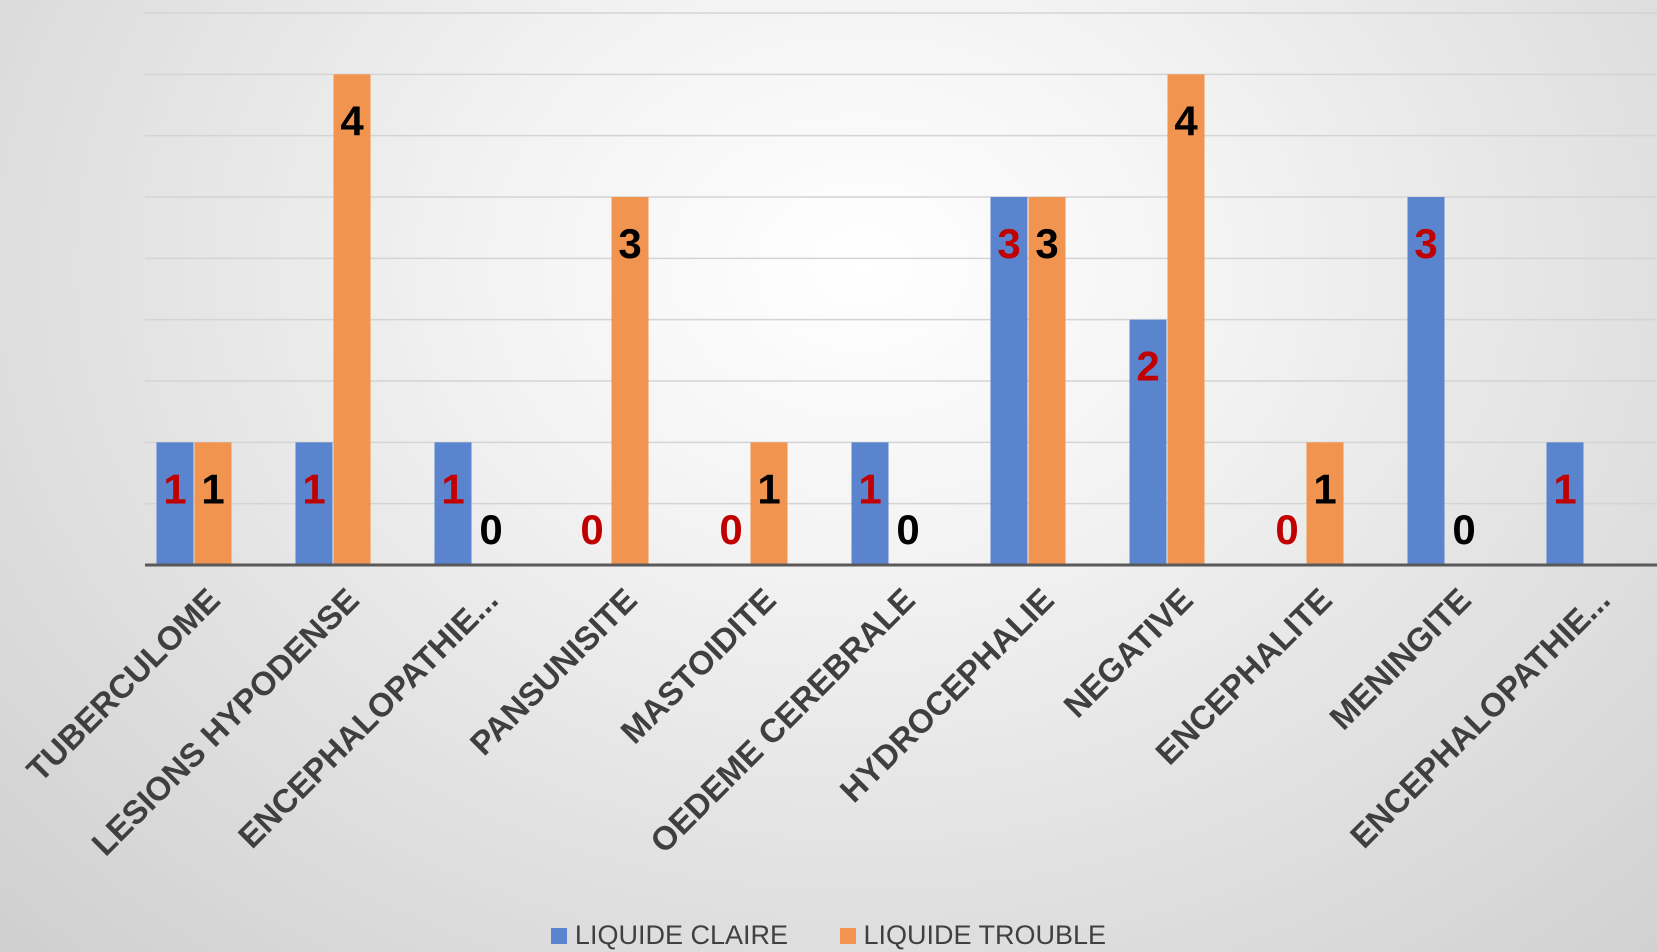  I want to click on bar-liquide-trouble-encephalite, so click(1325, 503).